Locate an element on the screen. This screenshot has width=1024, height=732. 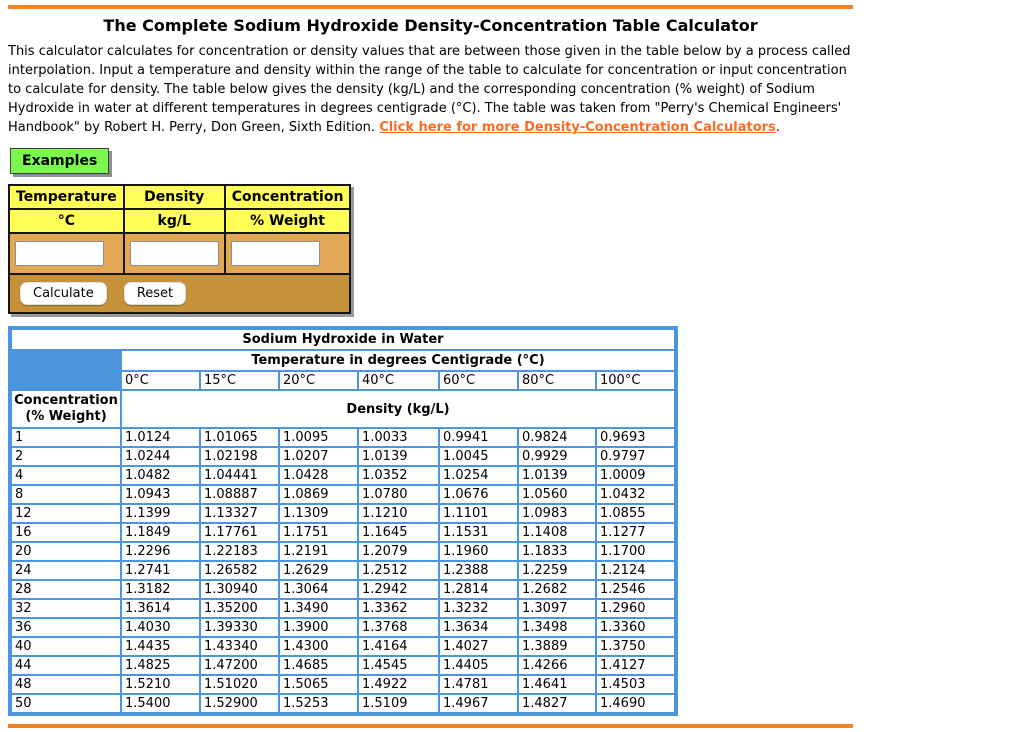
density-cell: 1.3360 is located at coordinates (635, 627).